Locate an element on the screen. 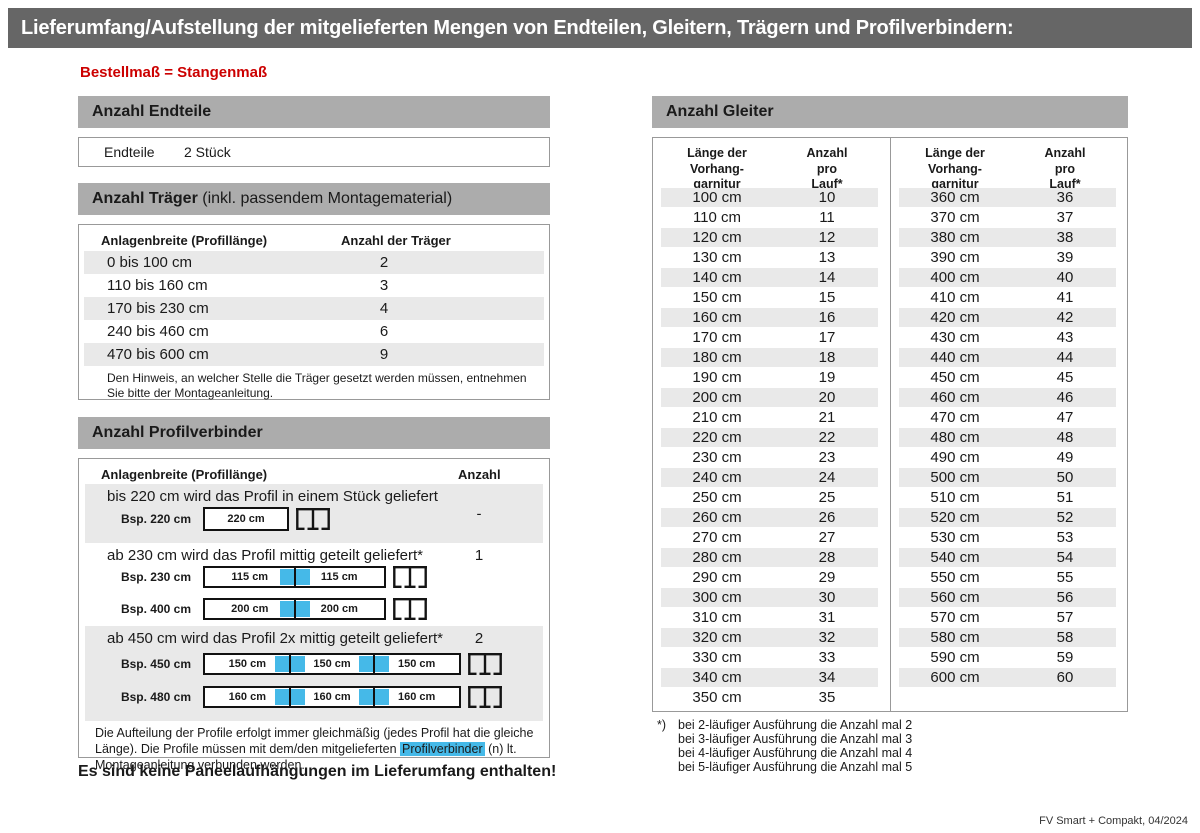 The width and height of the screenshot is (1200, 833). gleiter-row: 100 cm 10 is located at coordinates (771, 198).